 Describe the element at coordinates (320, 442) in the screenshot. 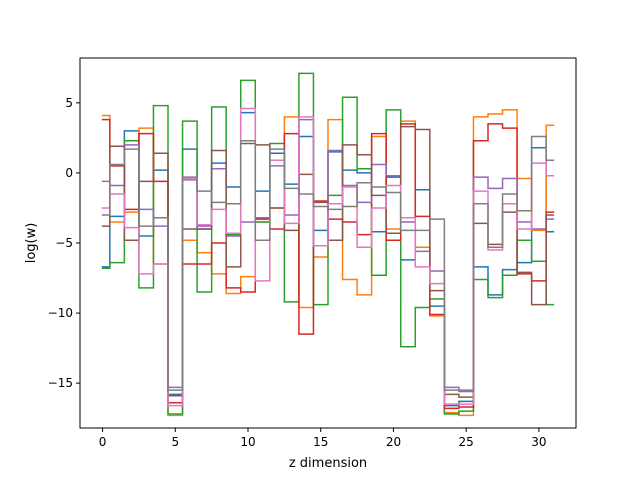

I see `x-tick-label: 15` at that location.